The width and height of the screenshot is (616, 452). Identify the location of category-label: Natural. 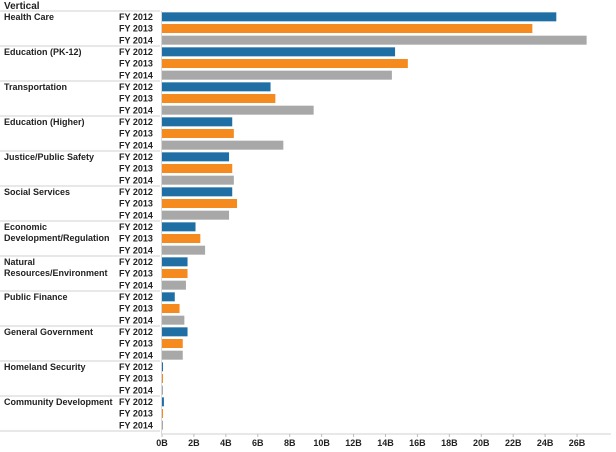
(19, 262).